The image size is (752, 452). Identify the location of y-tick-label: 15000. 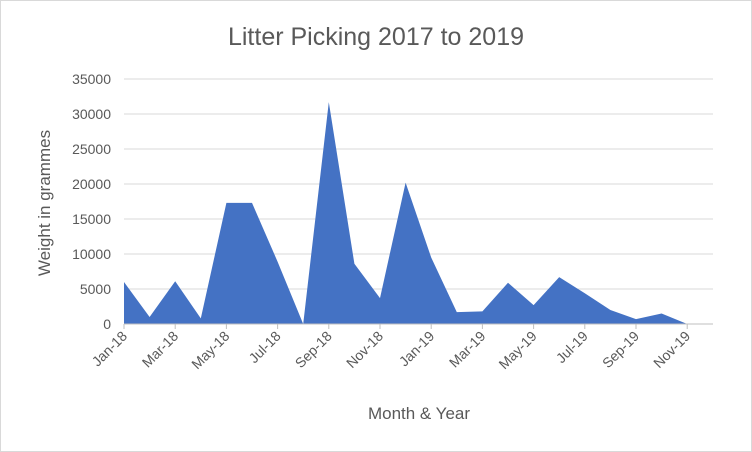
(91, 219).